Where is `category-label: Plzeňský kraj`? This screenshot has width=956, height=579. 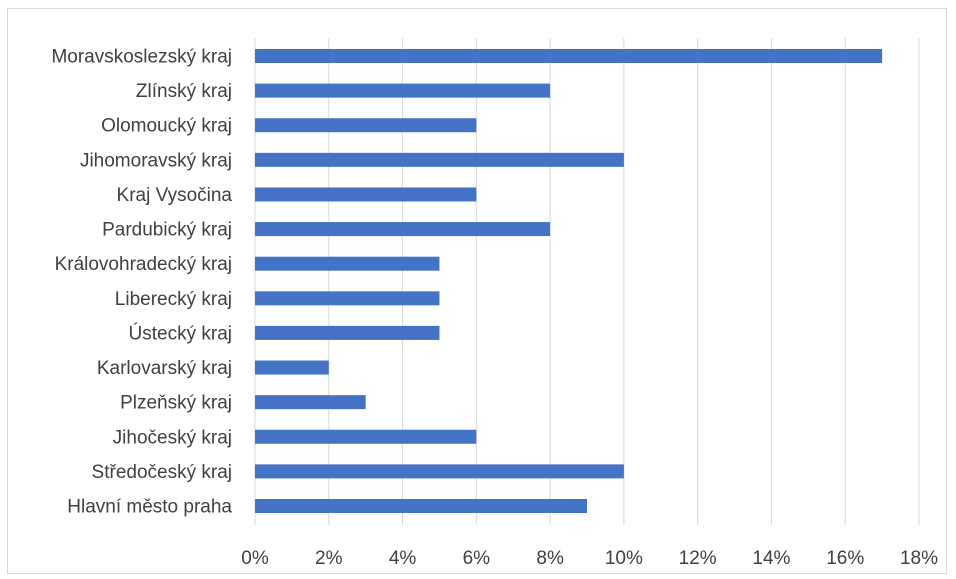
category-label: Plzeňský kraj is located at coordinates (176, 403).